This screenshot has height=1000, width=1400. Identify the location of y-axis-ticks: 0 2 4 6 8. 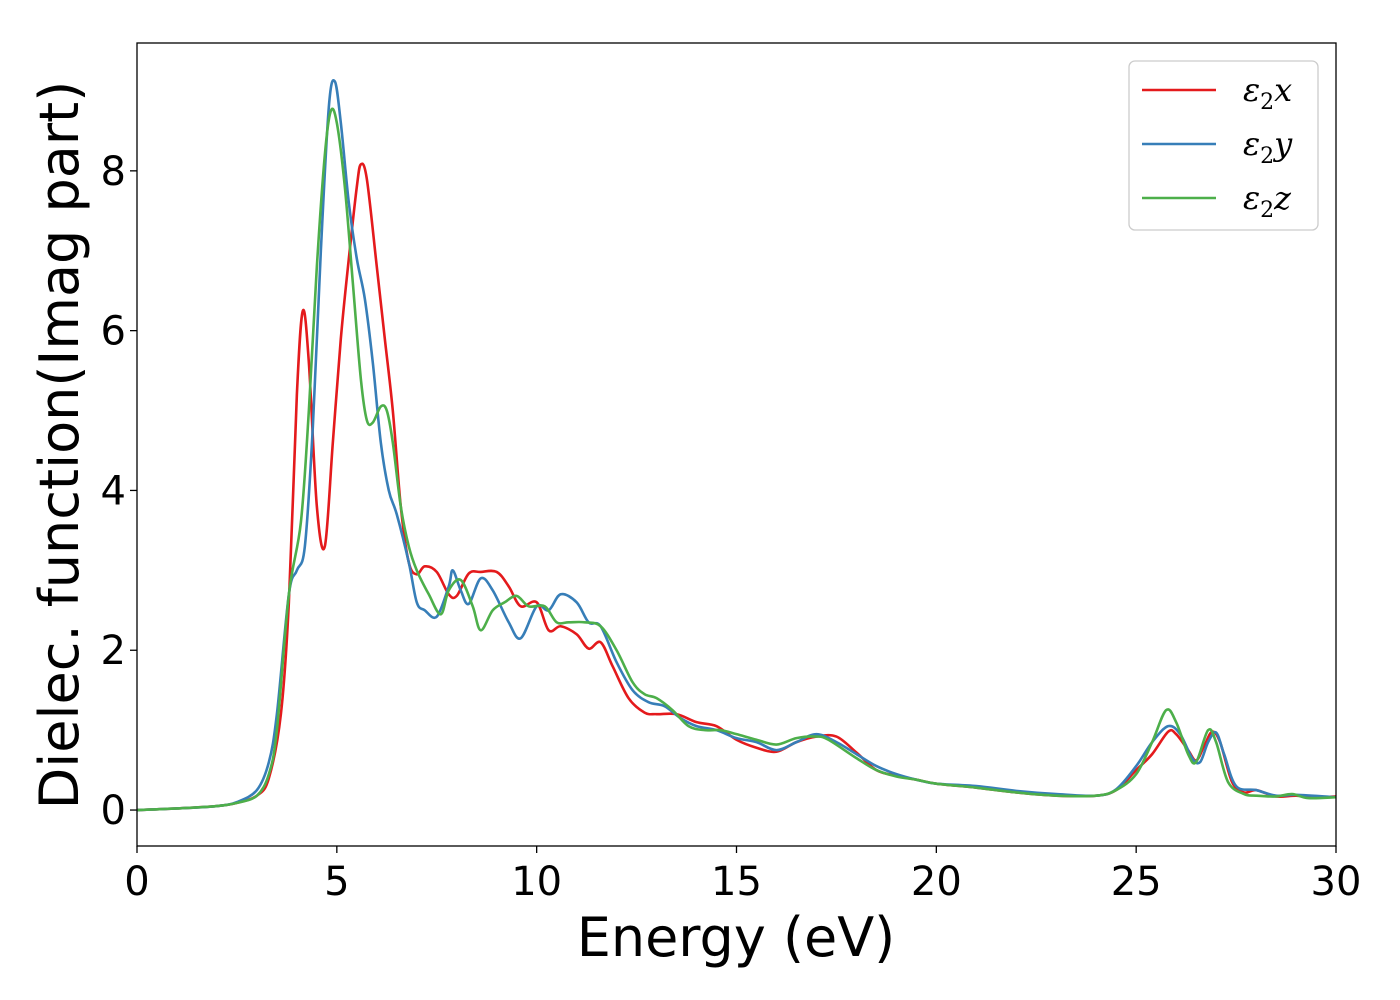
(119, 491).